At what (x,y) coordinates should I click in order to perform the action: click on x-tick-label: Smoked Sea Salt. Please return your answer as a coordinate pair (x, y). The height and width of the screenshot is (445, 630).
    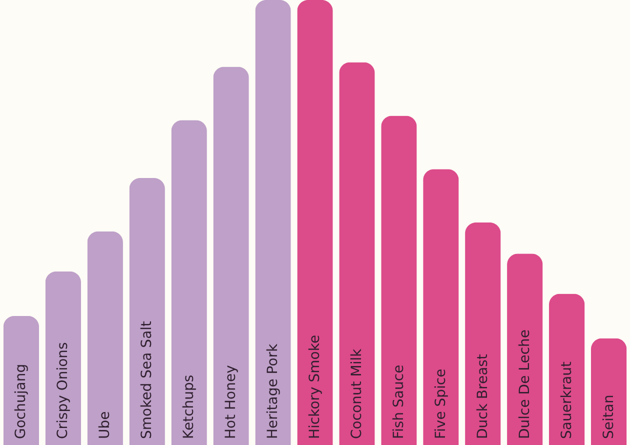
    Looking at the image, I should click on (147, 379).